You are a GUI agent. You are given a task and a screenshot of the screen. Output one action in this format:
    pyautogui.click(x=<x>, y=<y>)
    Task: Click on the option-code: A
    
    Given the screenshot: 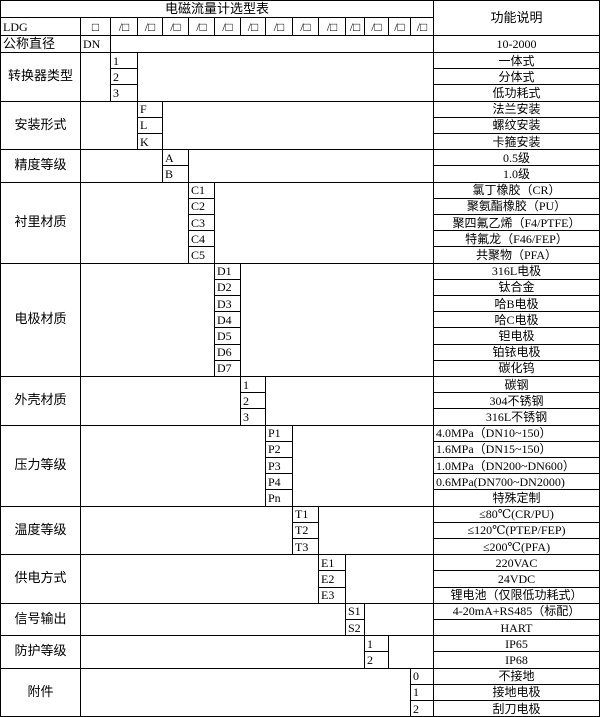 What is the action you would take?
    pyautogui.click(x=175, y=158)
    